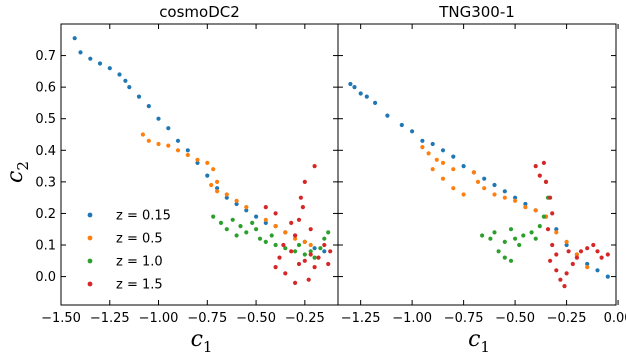 The width and height of the screenshot is (626, 355). What do you see at coordinates (45, 214) in the screenshot?
I see `y-tick-label: 0.2` at bounding box center [45, 214].